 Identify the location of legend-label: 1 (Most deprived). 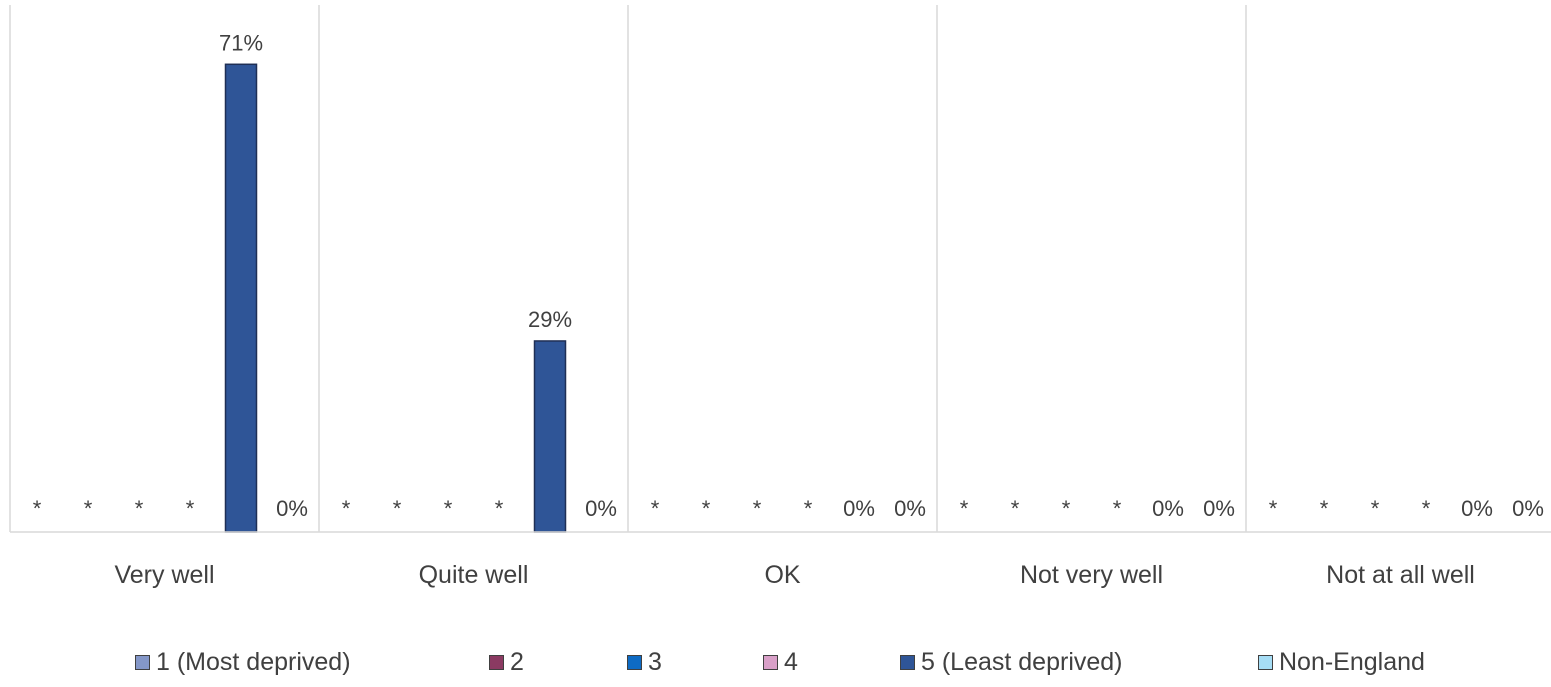
(253, 662).